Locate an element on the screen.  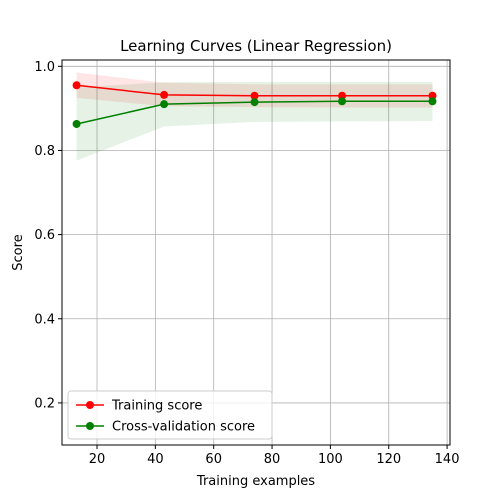
score-bands is located at coordinates (254, 116).